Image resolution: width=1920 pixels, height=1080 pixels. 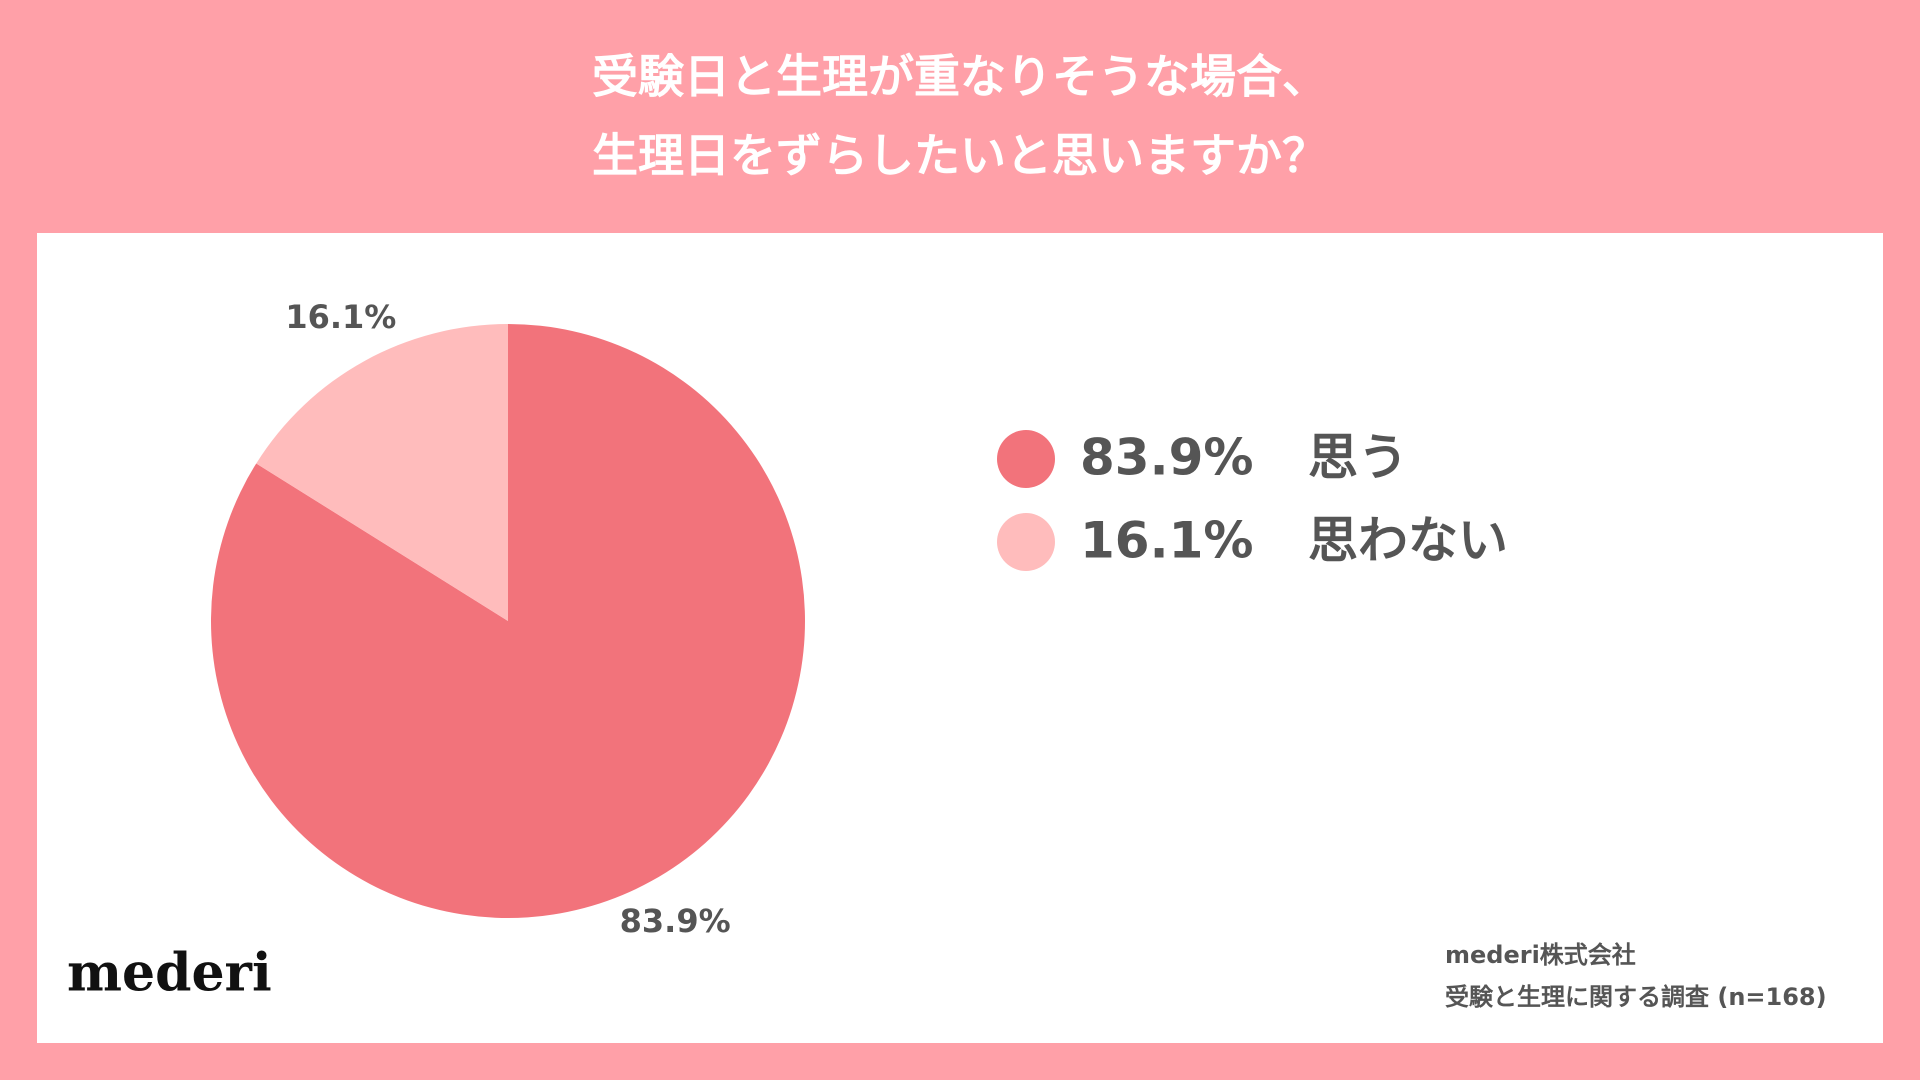 I want to click on legend-value: 16.1%, so click(x=1166, y=541).